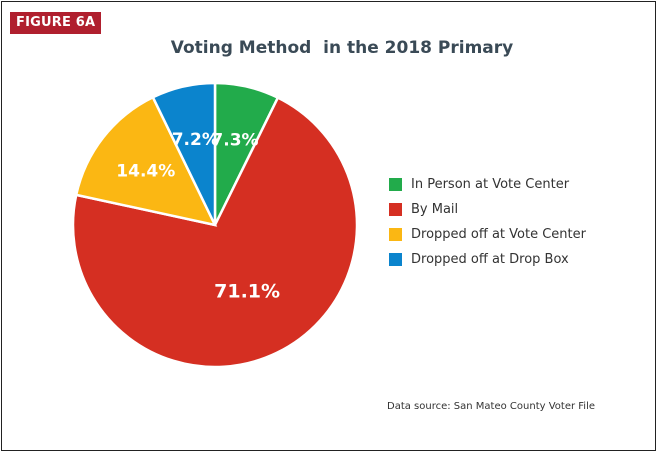 The height and width of the screenshot is (453, 660). Describe the element at coordinates (247, 292) in the screenshot. I see `slice-label: 71.1%` at that location.